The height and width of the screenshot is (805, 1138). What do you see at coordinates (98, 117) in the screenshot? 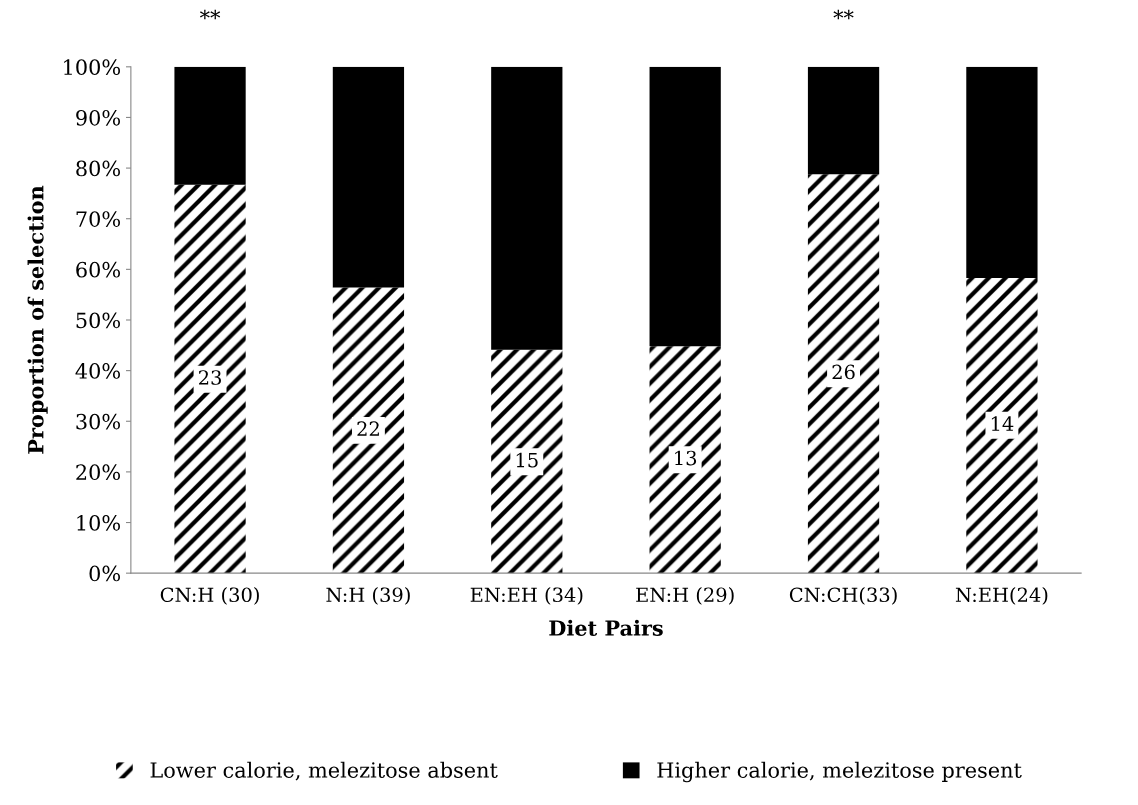
I see `y-tick-label: 90%` at bounding box center [98, 117].